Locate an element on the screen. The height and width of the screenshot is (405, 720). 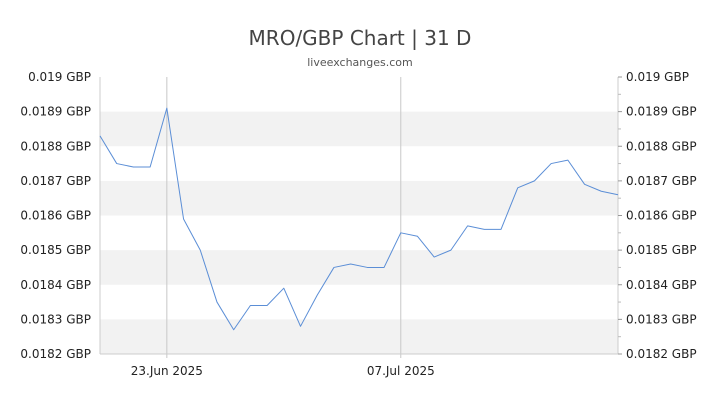
chart-subtitle: liveexchanges.com is located at coordinates (360, 62).